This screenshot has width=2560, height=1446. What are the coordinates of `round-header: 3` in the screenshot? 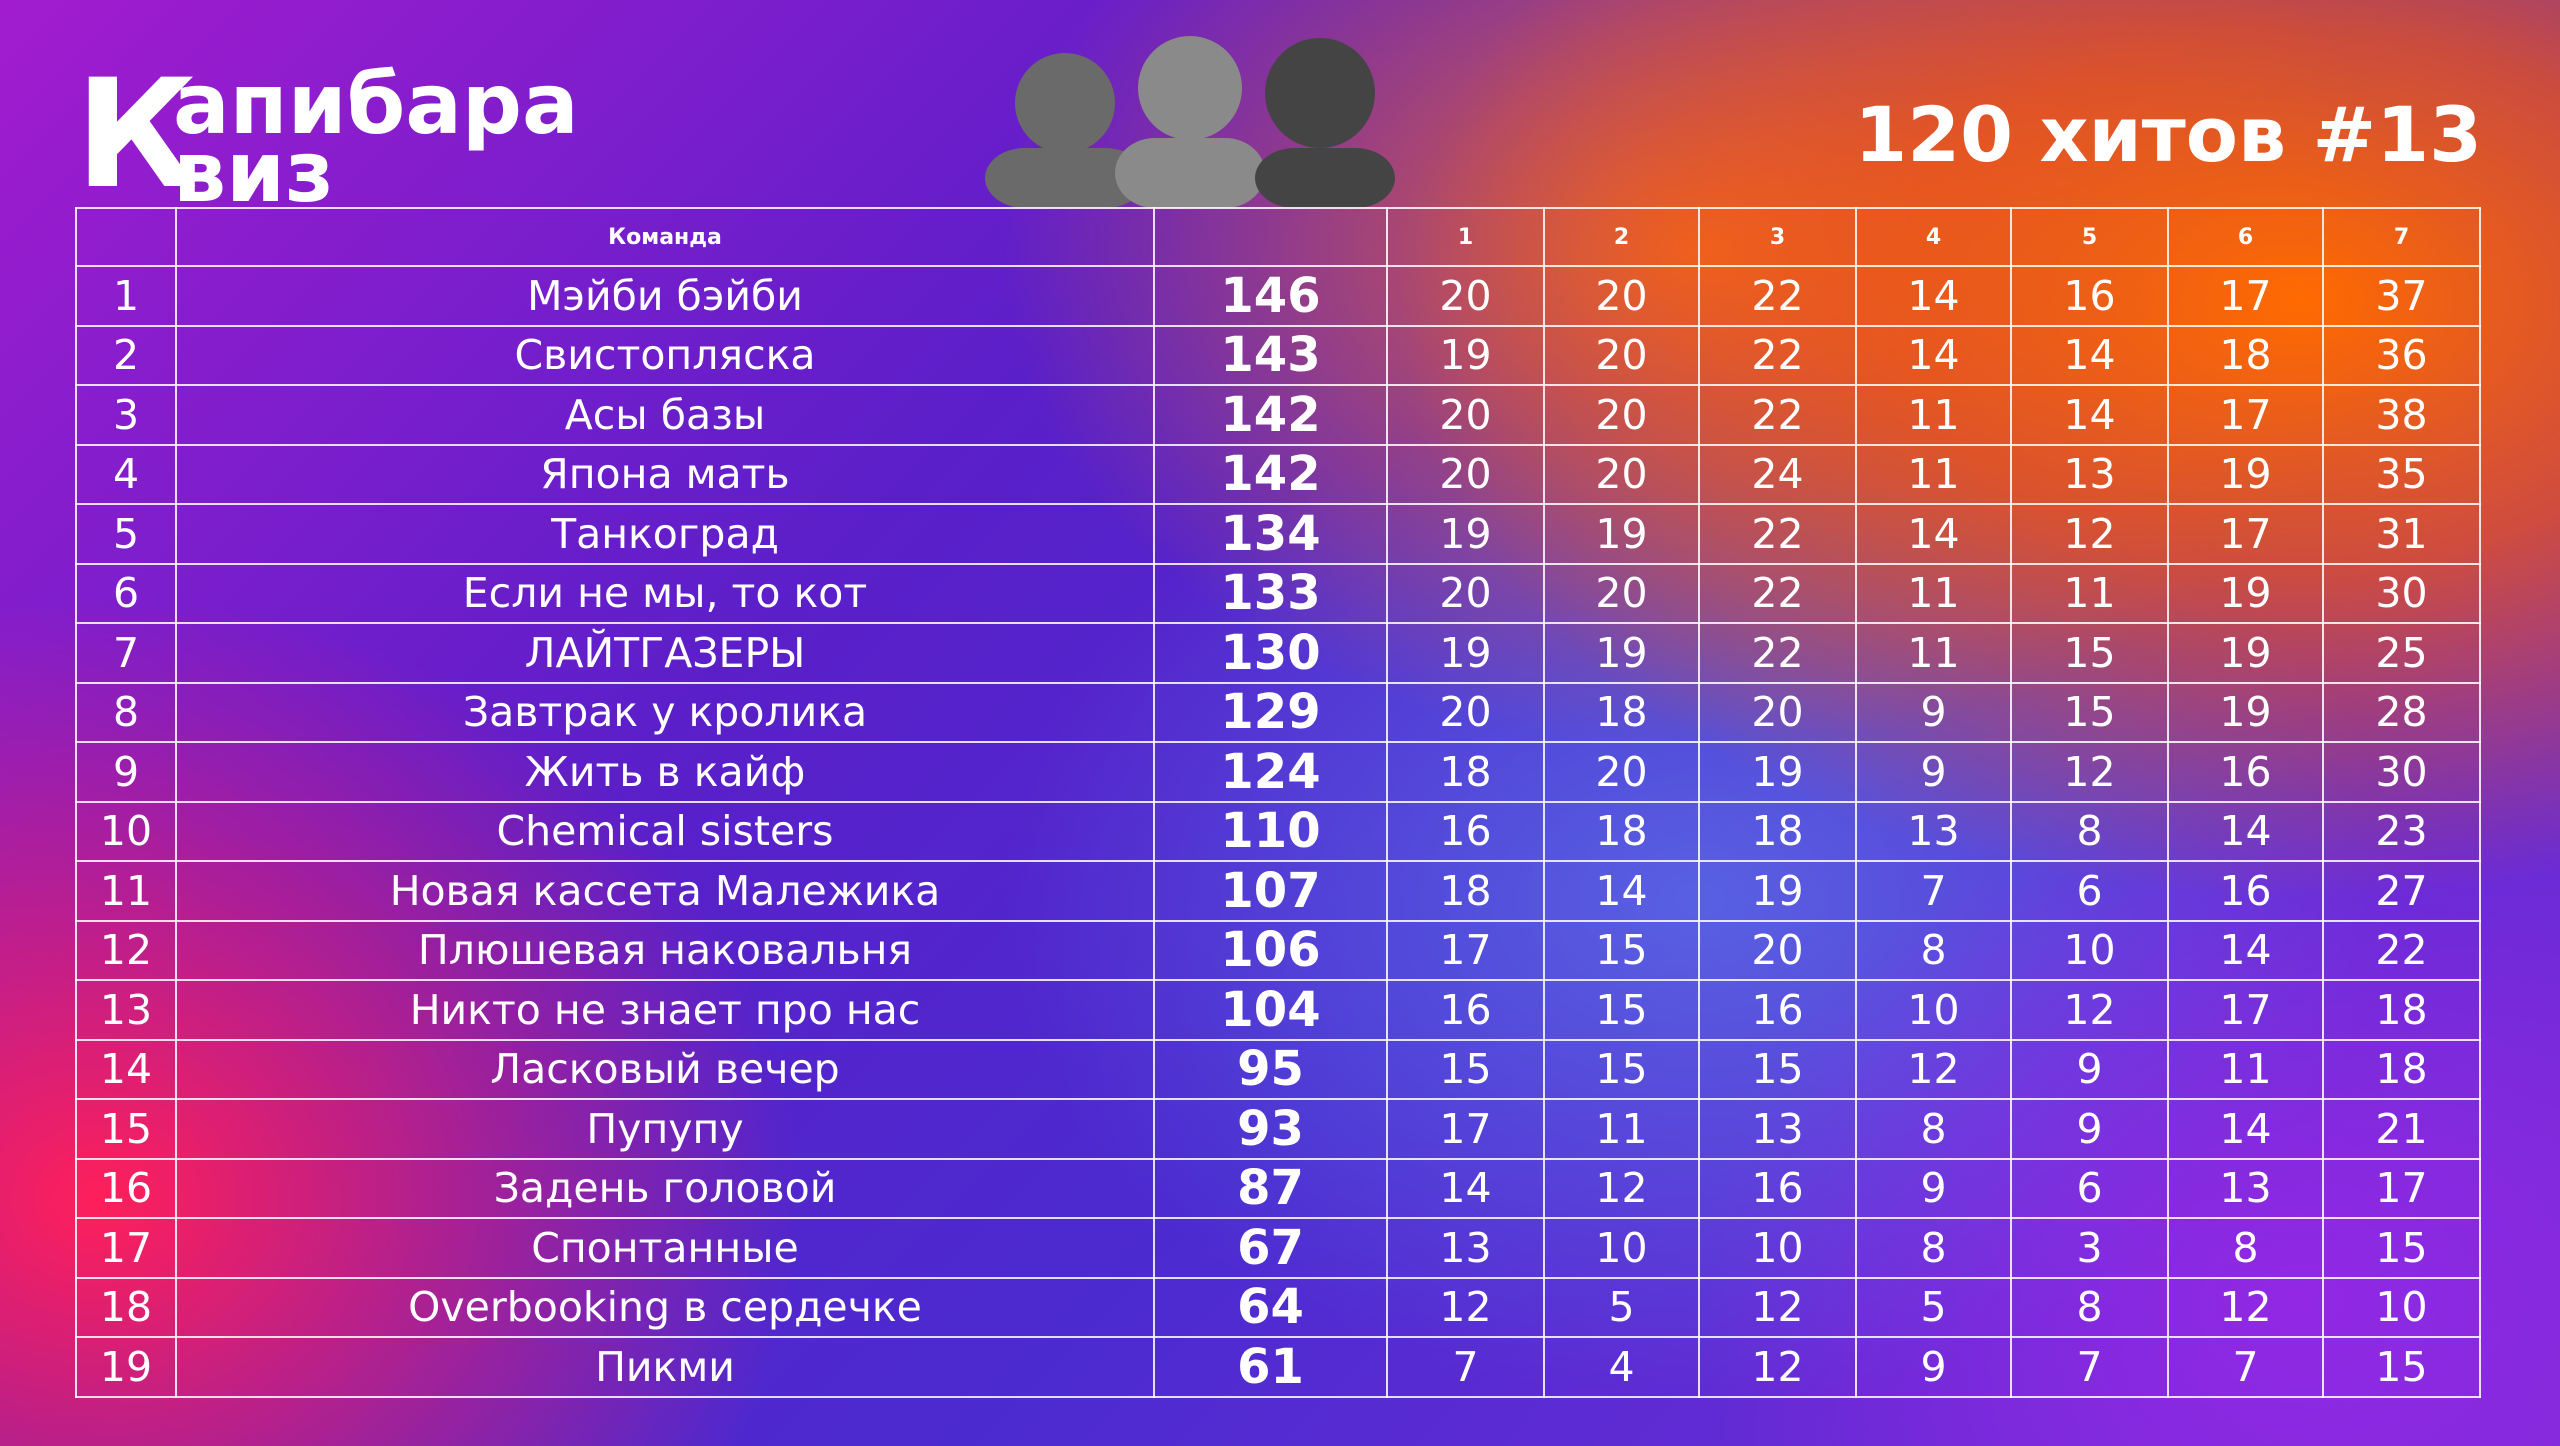 It's located at (1777, 237).